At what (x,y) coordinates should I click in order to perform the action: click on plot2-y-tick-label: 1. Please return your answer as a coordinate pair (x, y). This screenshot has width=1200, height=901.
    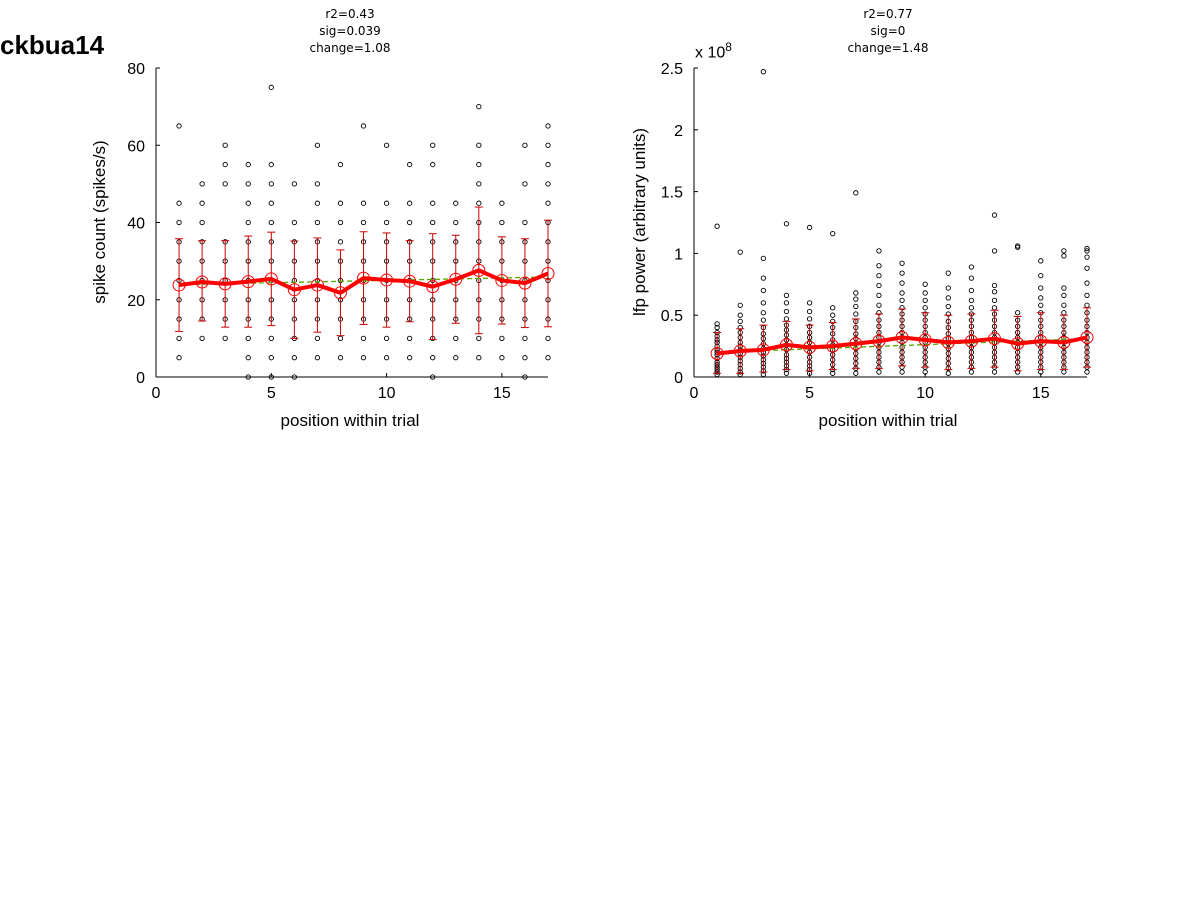
    Looking at the image, I should click on (678, 254).